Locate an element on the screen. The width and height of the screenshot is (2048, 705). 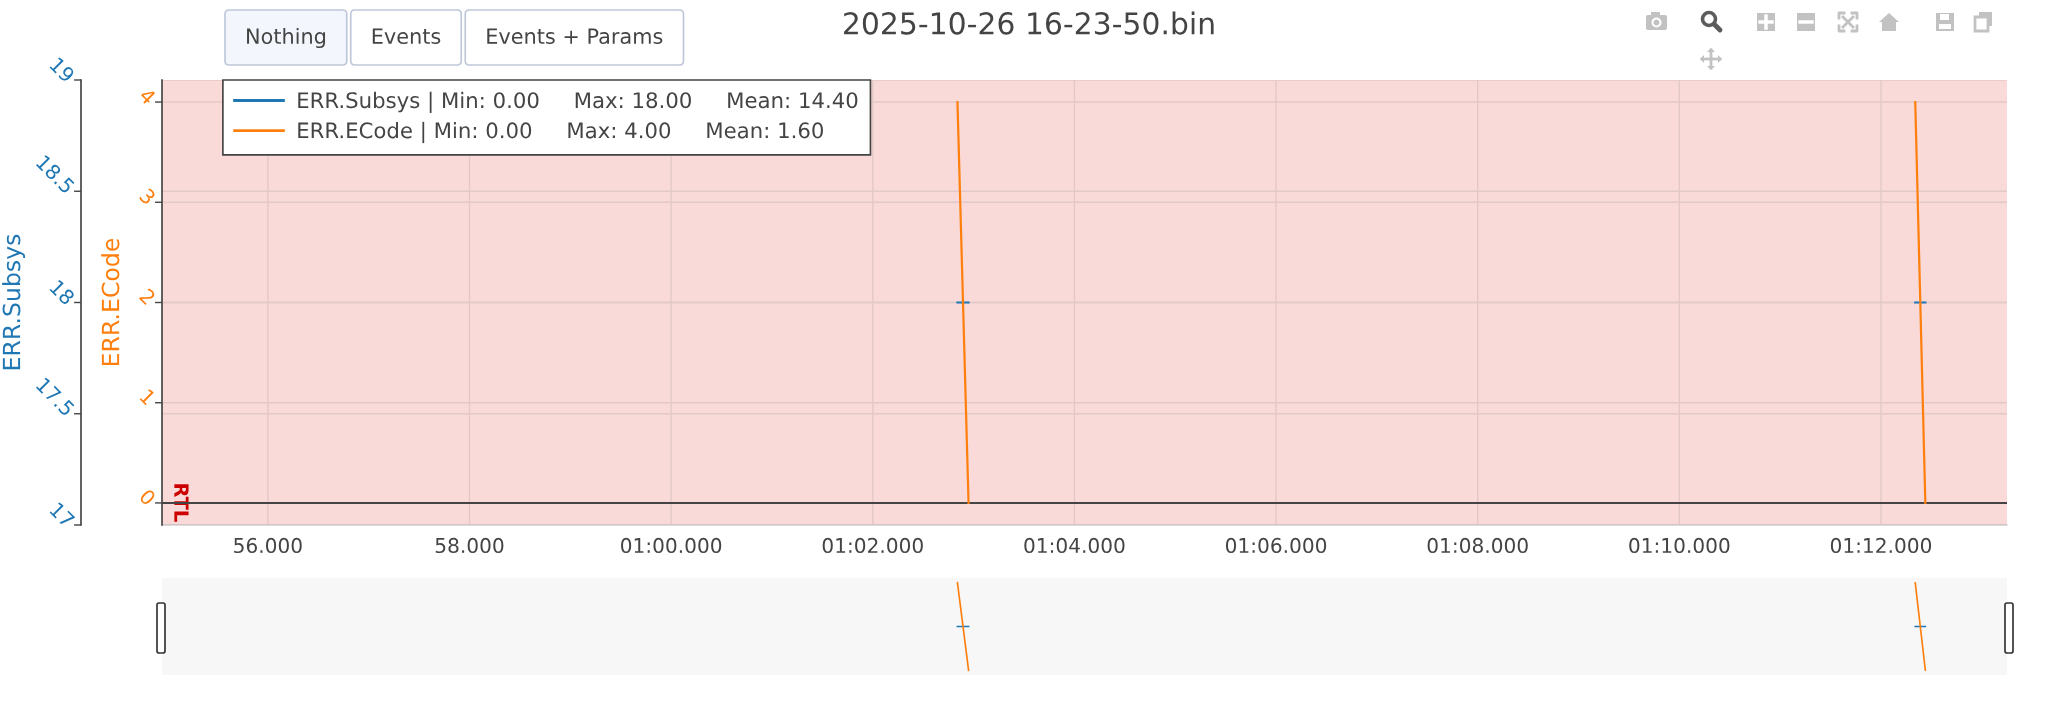
chart-title: 2025-10-26 16-23-50.bin is located at coordinates (1029, 23).